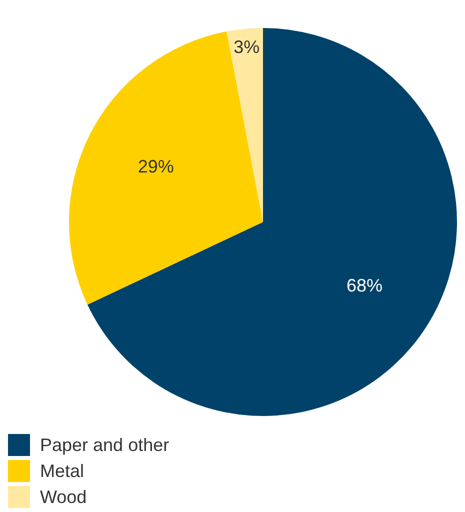  What do you see at coordinates (62, 471) in the screenshot?
I see `legend-label: Metal` at bounding box center [62, 471].